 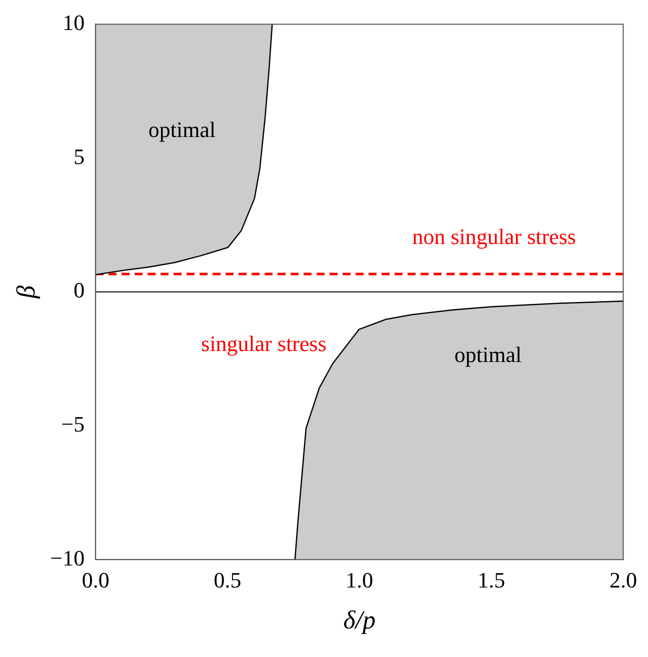 I want to click on y-tick-label: 5, so click(x=79, y=156).